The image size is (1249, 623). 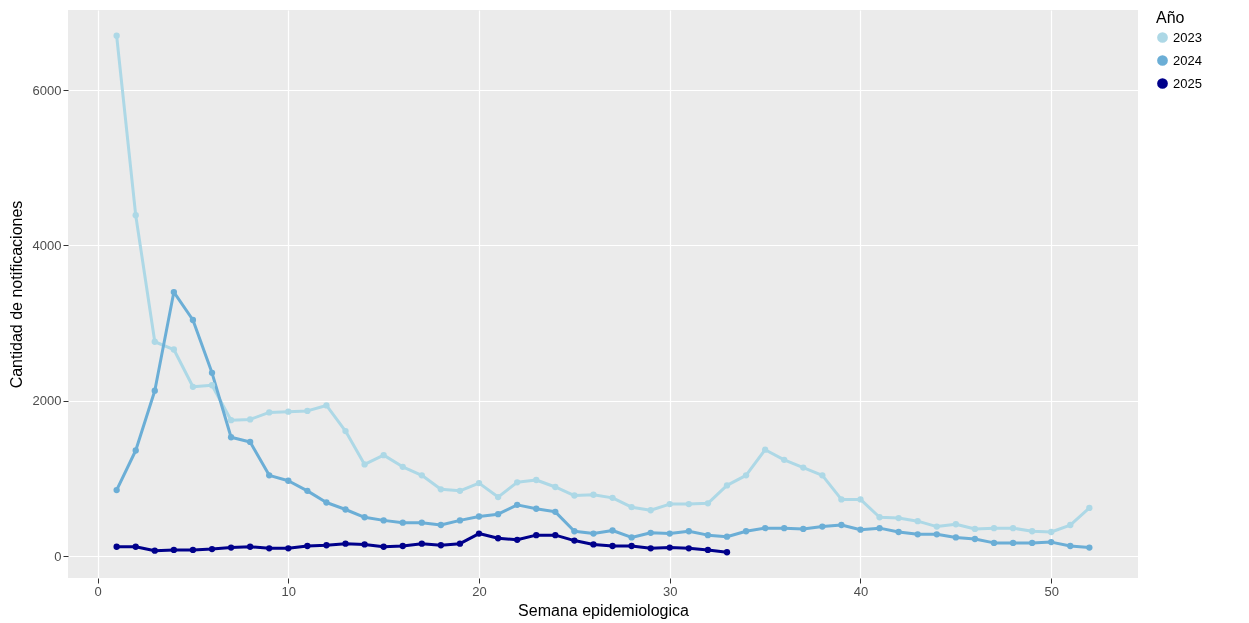 I want to click on y-tick-label: 0, so click(x=58, y=556).